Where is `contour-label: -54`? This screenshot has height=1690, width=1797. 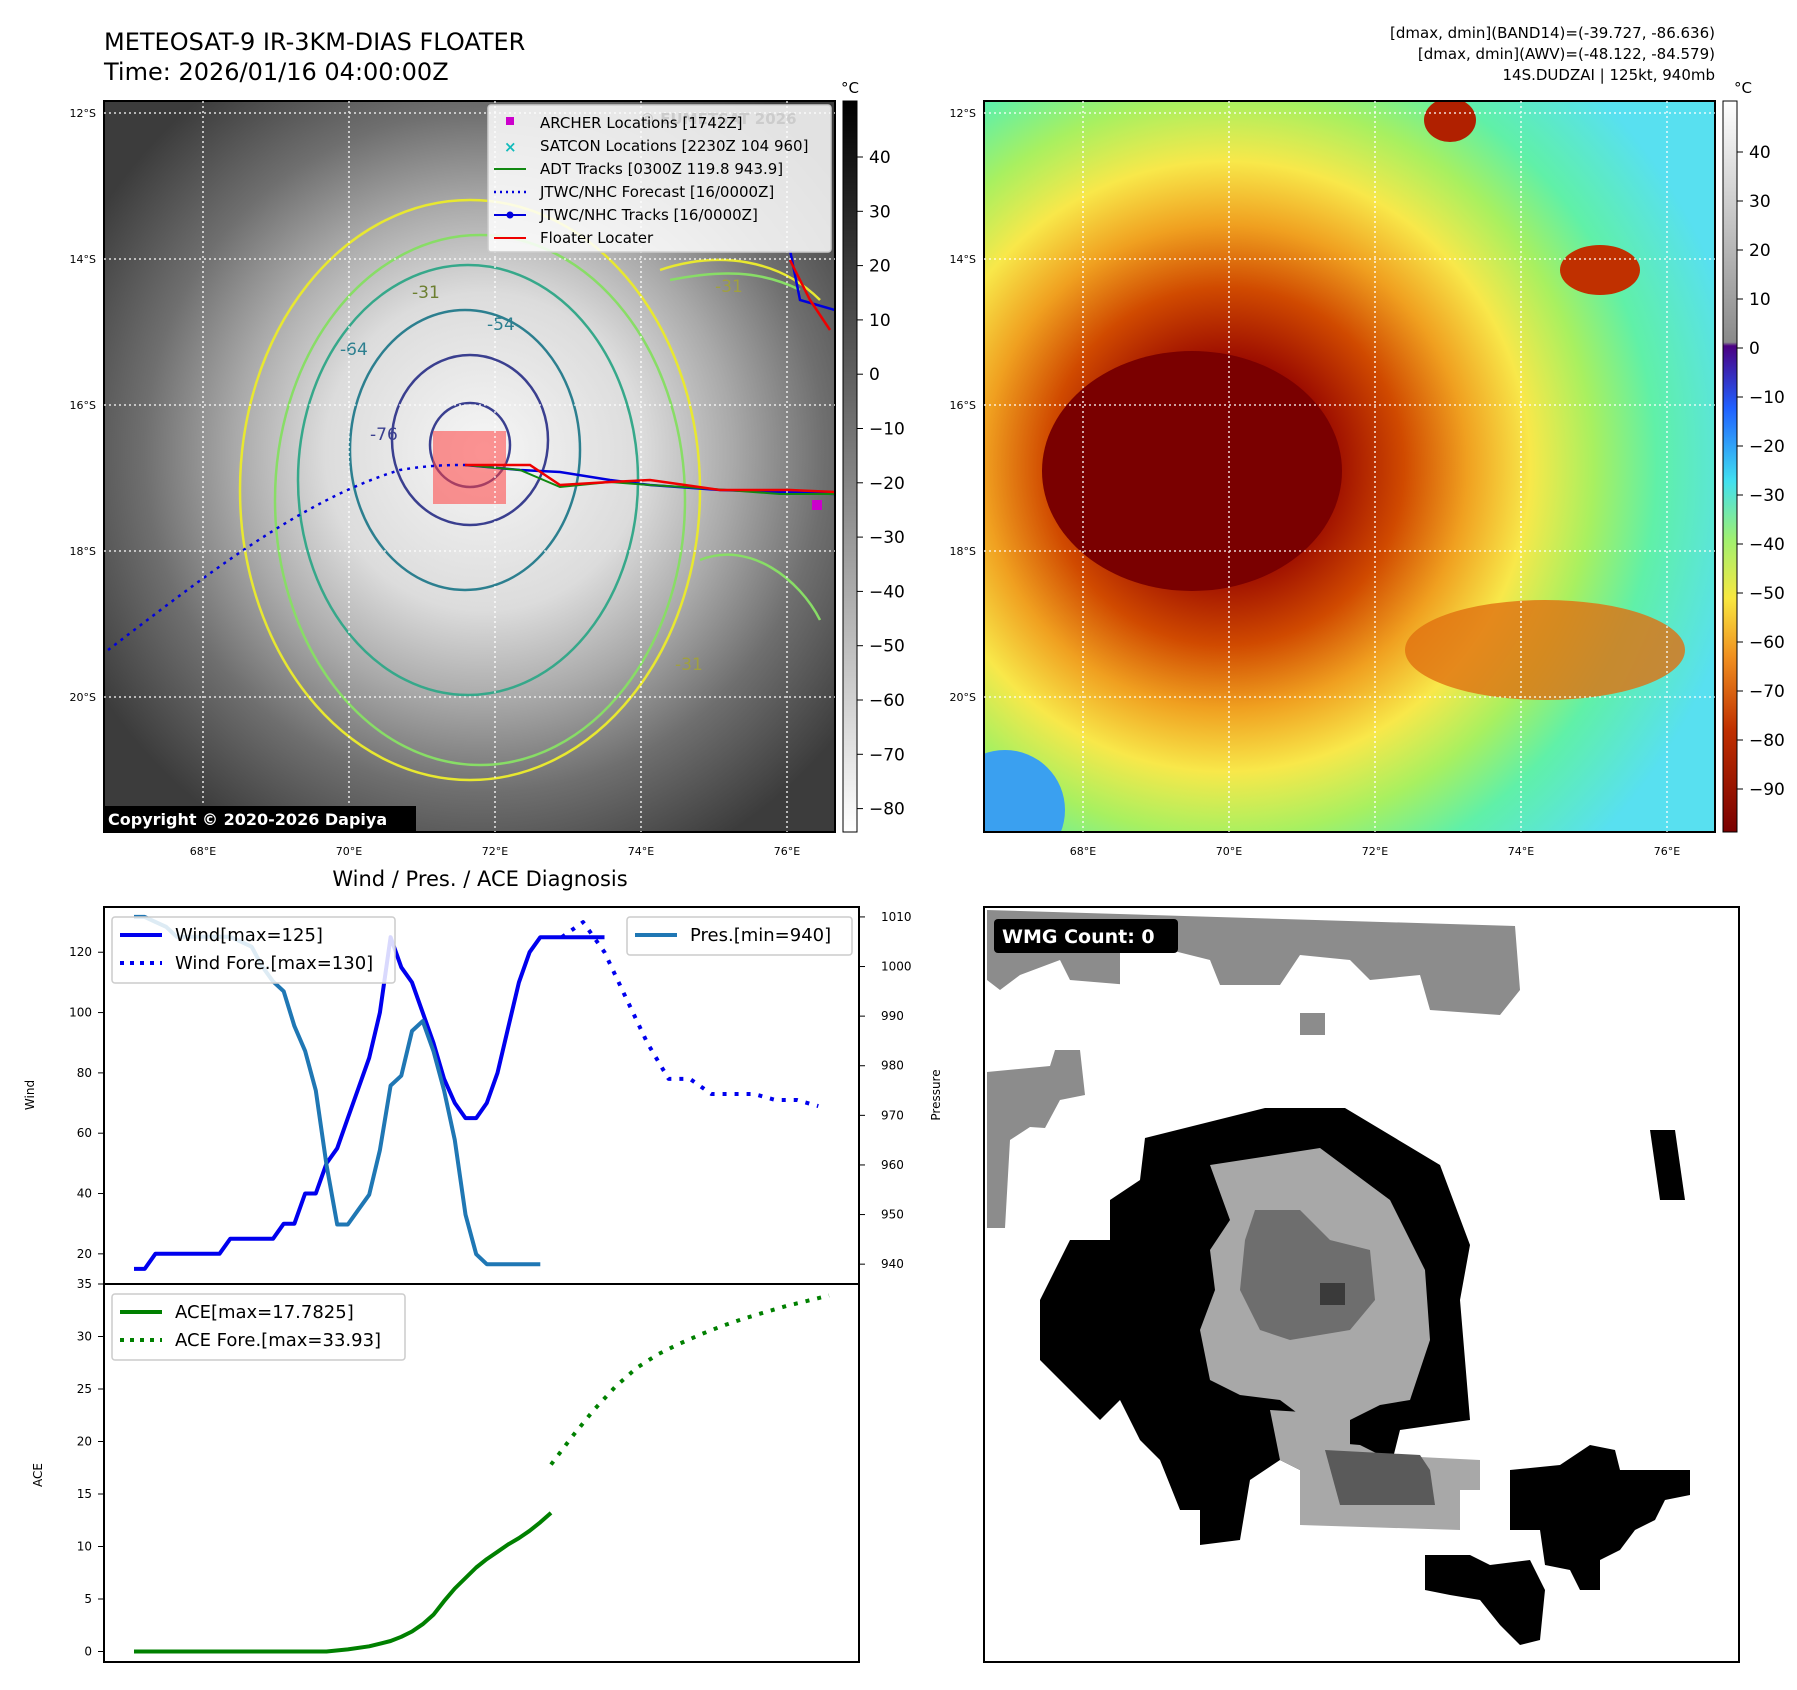 contour-label: -54 is located at coordinates (501, 325).